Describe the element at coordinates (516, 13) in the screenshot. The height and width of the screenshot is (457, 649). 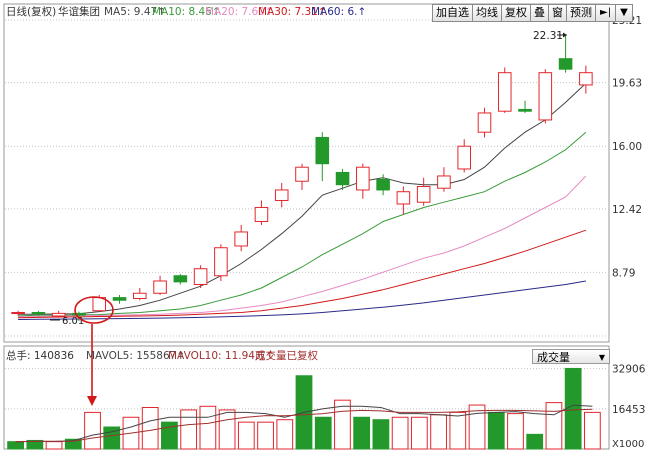
I see `price-adjust-button: 复权` at that location.